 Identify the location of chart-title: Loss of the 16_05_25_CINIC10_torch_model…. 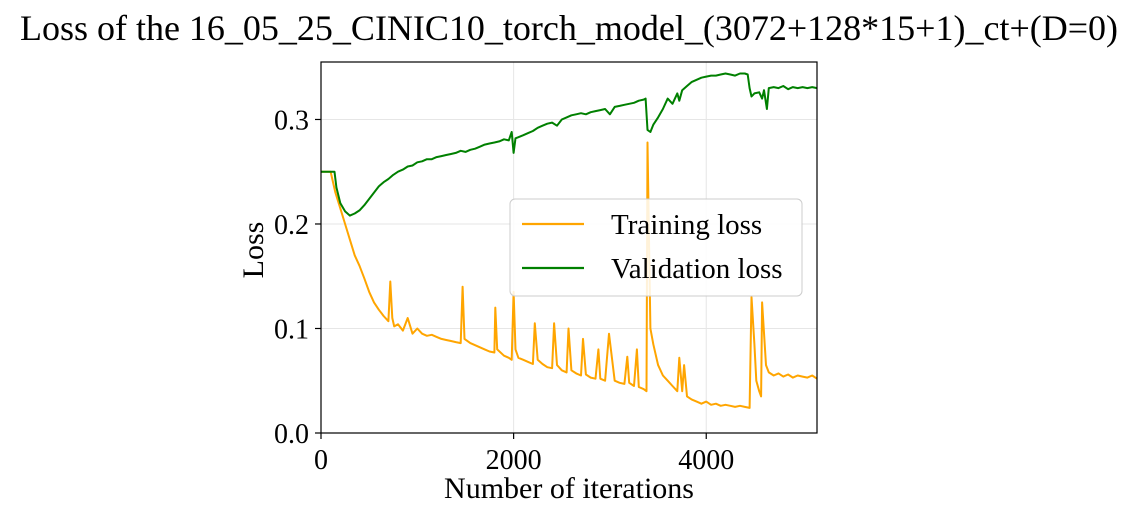
(569, 28).